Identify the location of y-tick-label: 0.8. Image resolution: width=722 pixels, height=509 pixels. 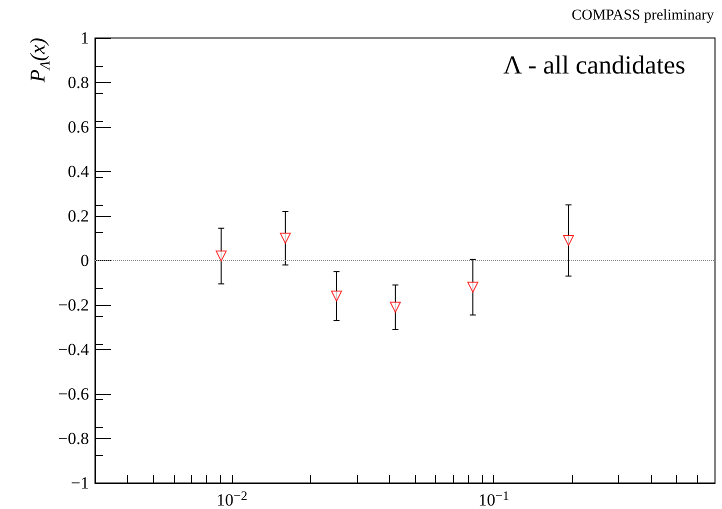
(78, 82).